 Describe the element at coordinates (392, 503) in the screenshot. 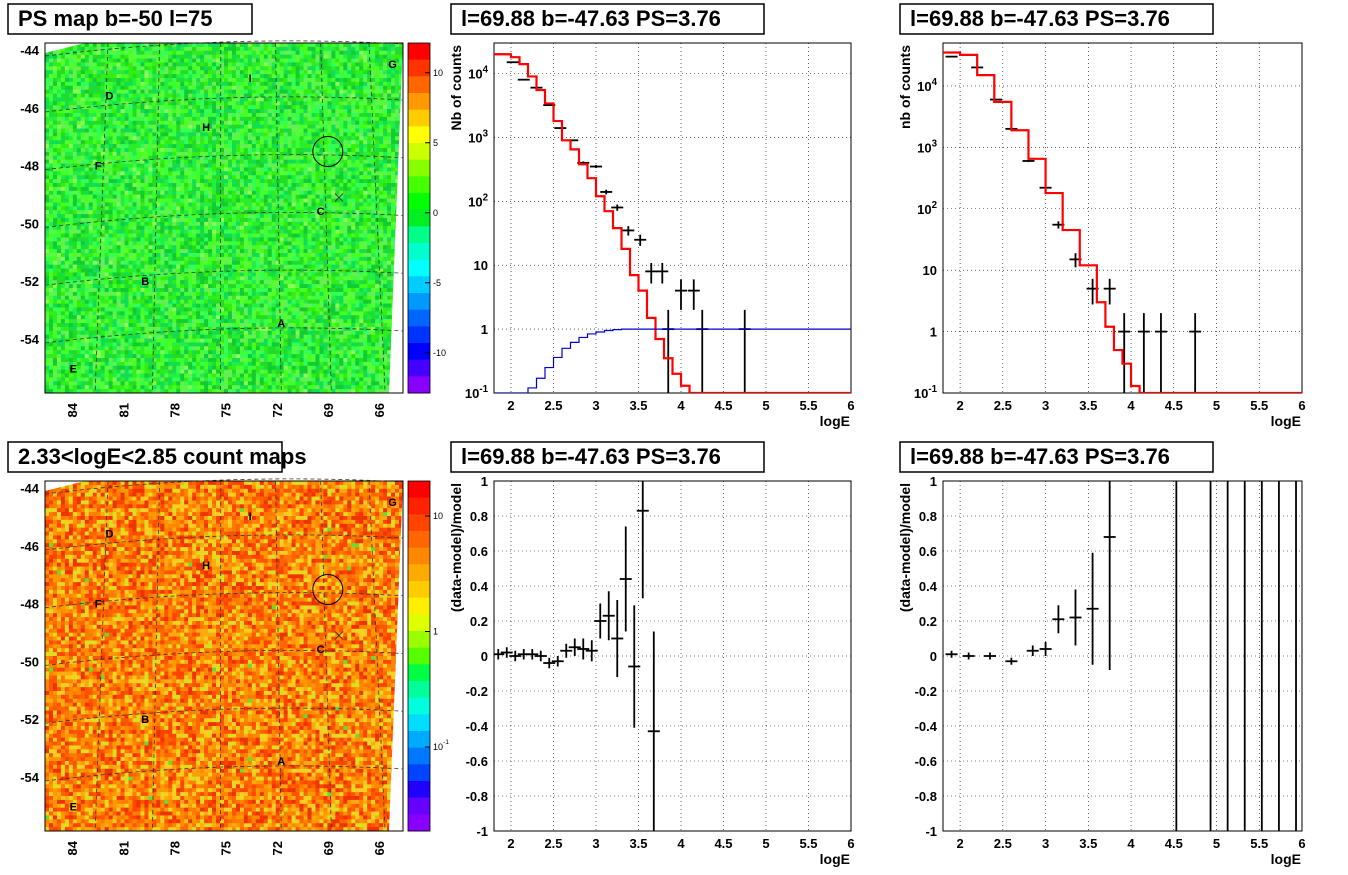

I see `source-label: G` at that location.